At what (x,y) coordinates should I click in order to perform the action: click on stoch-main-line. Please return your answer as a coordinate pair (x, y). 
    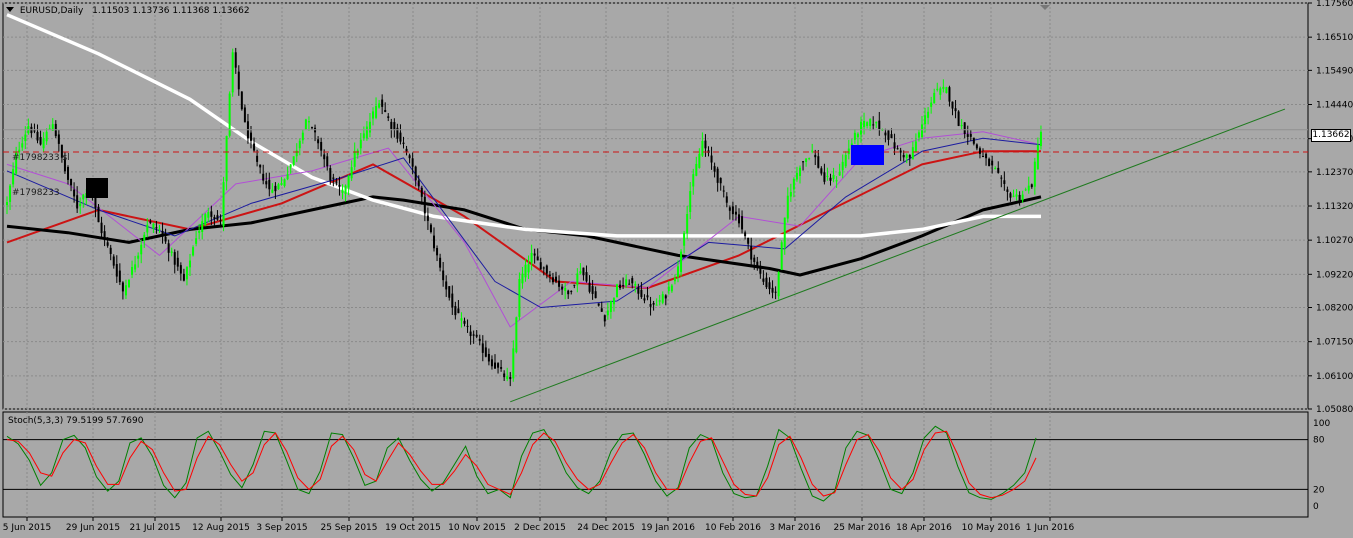
    Looking at the image, I should click on (521, 463).